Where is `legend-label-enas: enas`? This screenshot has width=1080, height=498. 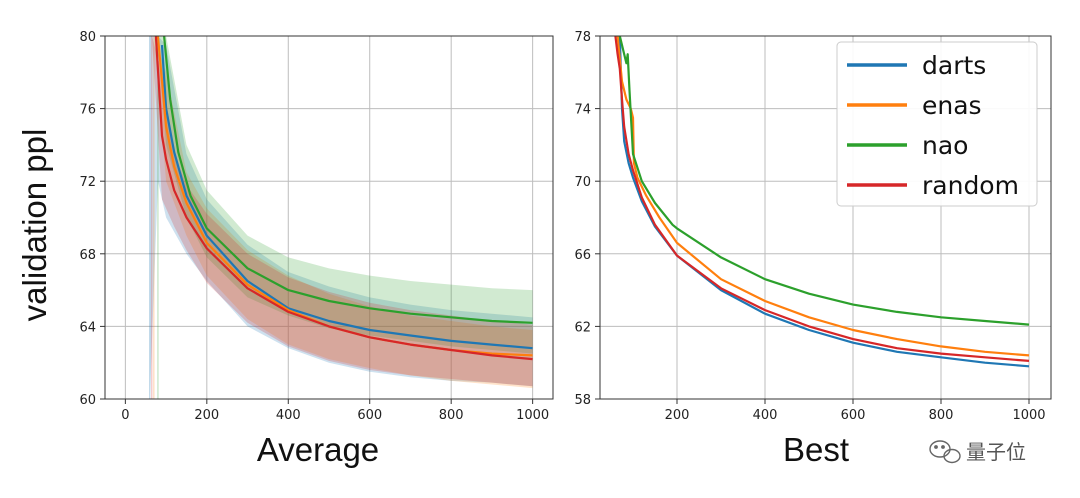 legend-label-enas: enas is located at coordinates (952, 105).